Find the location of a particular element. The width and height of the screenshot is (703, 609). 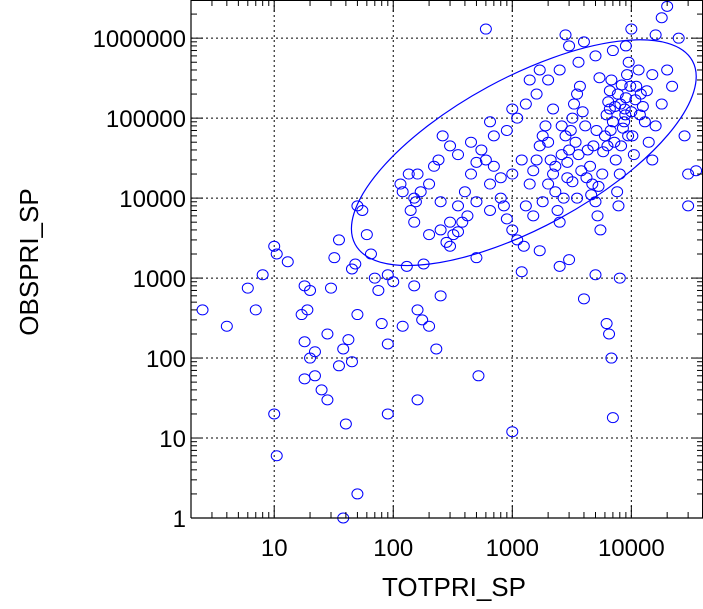

y-tick-label: 10000 is located at coordinates (152, 199).